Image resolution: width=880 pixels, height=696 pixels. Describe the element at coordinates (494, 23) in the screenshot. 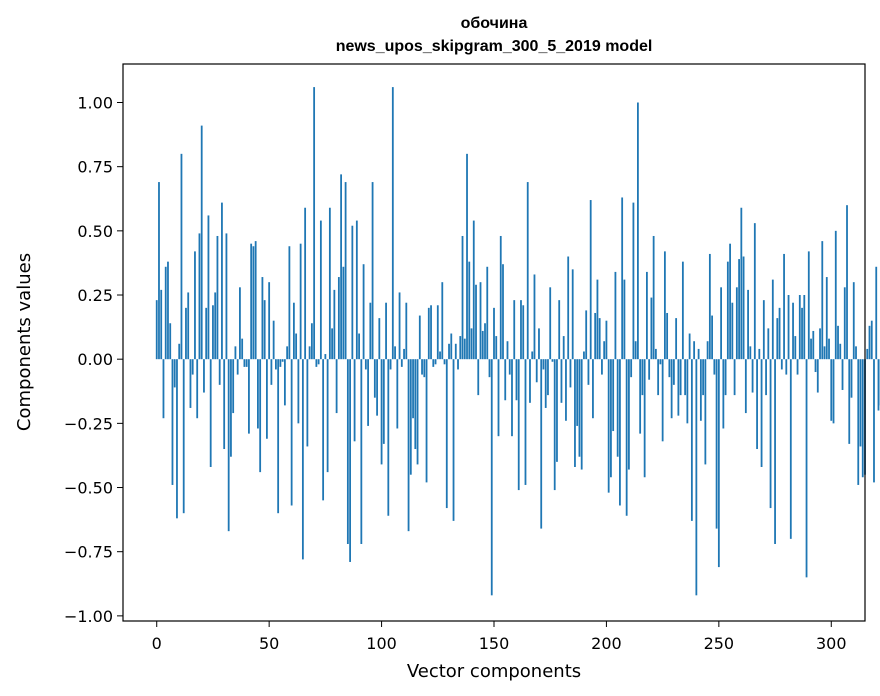

I see `chart-title: обочина` at that location.